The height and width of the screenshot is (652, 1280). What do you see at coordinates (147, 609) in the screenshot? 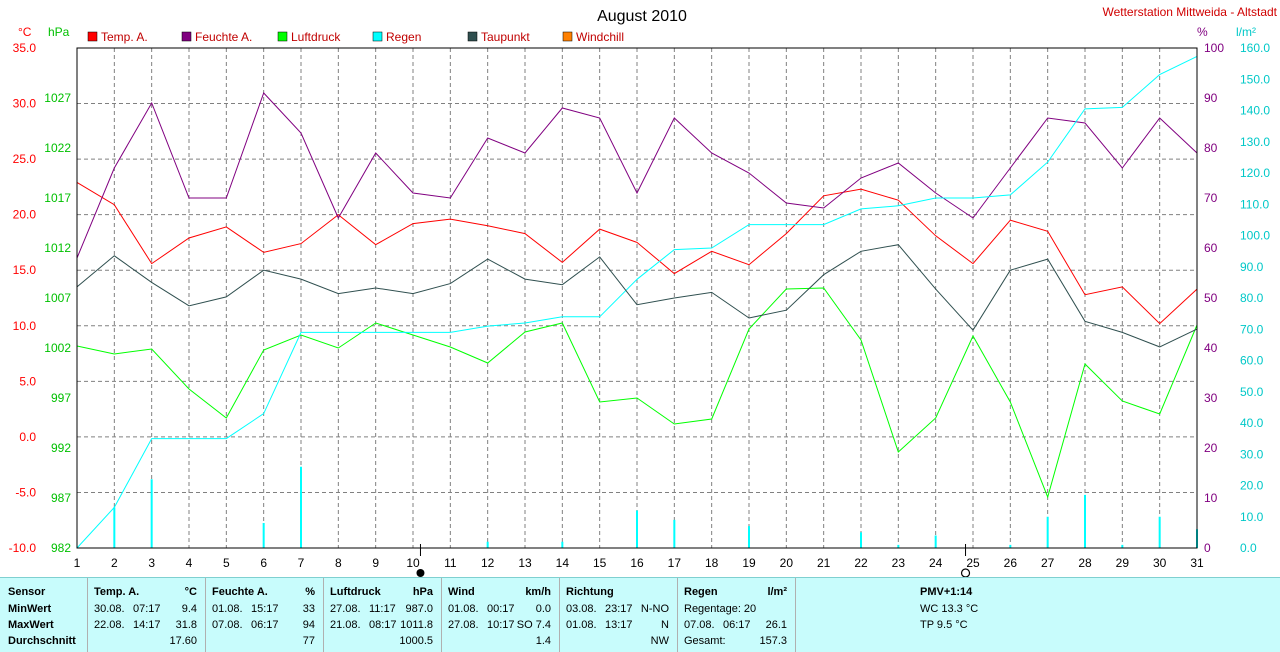
I see `stats-temp-min-time: 07:17` at bounding box center [147, 609].